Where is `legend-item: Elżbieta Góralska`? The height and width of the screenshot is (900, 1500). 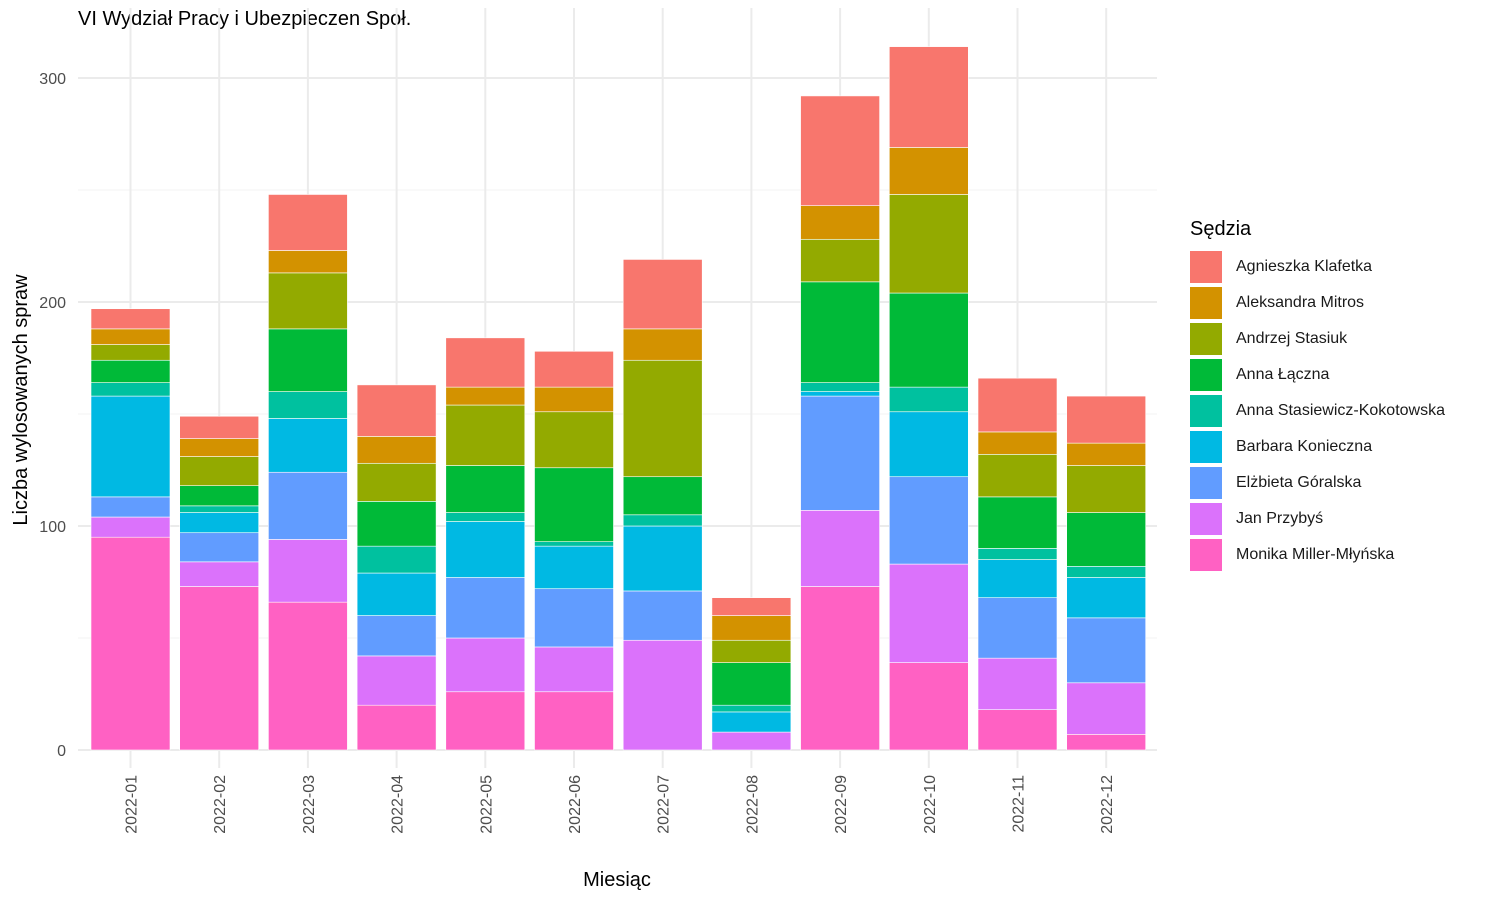 legend-item: Elżbieta Góralska is located at coordinates (1317, 483).